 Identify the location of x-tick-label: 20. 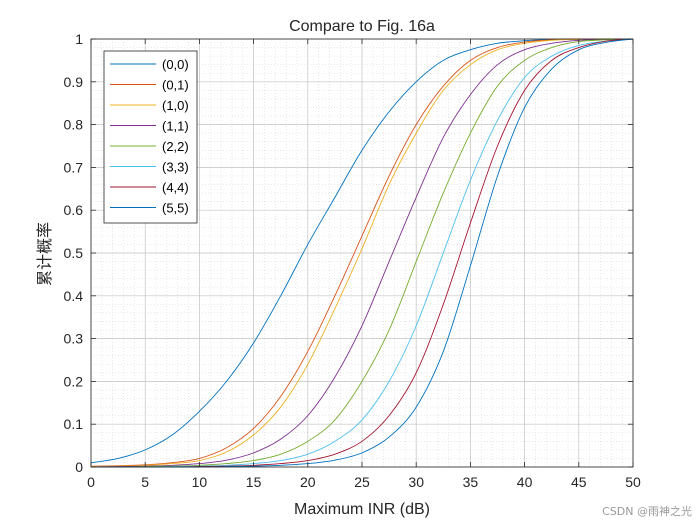
(308, 482).